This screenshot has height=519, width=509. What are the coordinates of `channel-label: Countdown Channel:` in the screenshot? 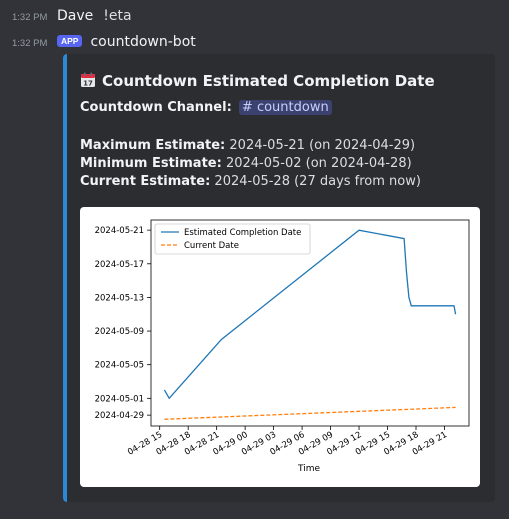 It's located at (156, 107).